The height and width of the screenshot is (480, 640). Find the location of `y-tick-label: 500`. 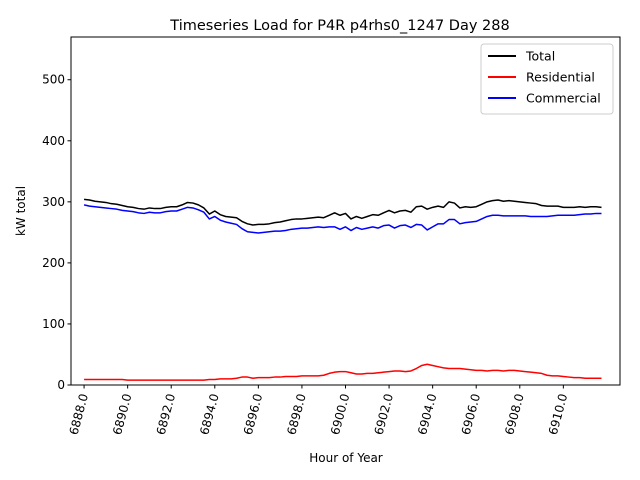

y-tick-label: 500 is located at coordinates (53, 80).